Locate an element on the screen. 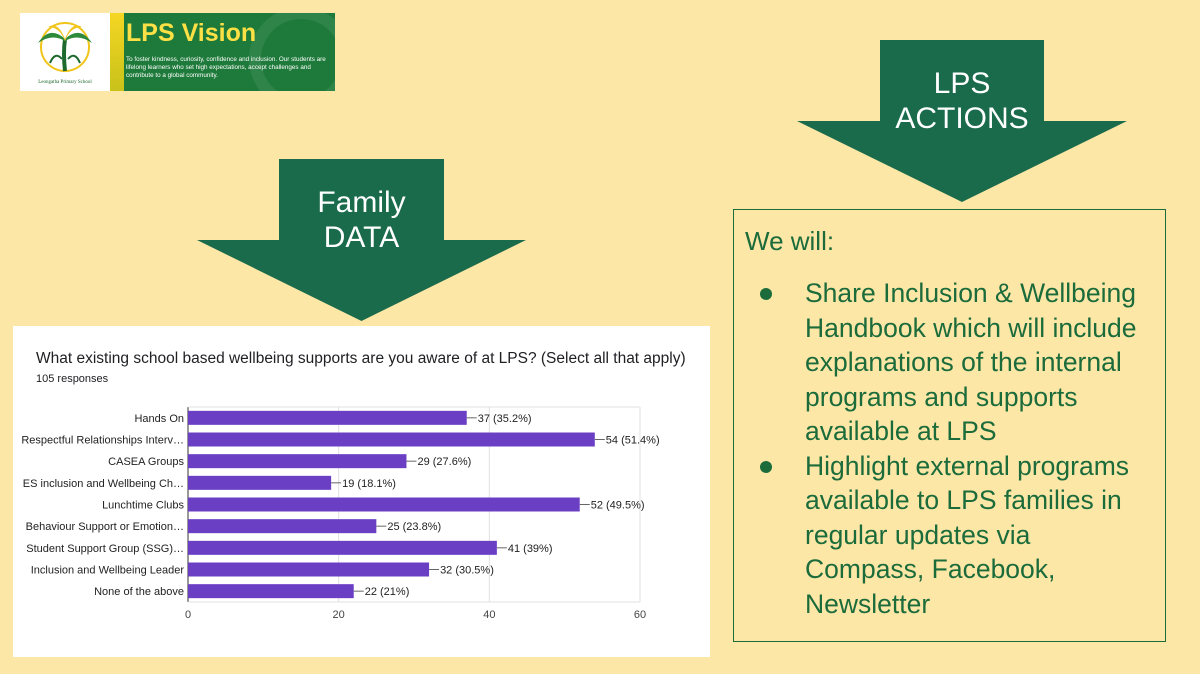 The image size is (1200, 674). banner-title: LPS Vision is located at coordinates (191, 33).